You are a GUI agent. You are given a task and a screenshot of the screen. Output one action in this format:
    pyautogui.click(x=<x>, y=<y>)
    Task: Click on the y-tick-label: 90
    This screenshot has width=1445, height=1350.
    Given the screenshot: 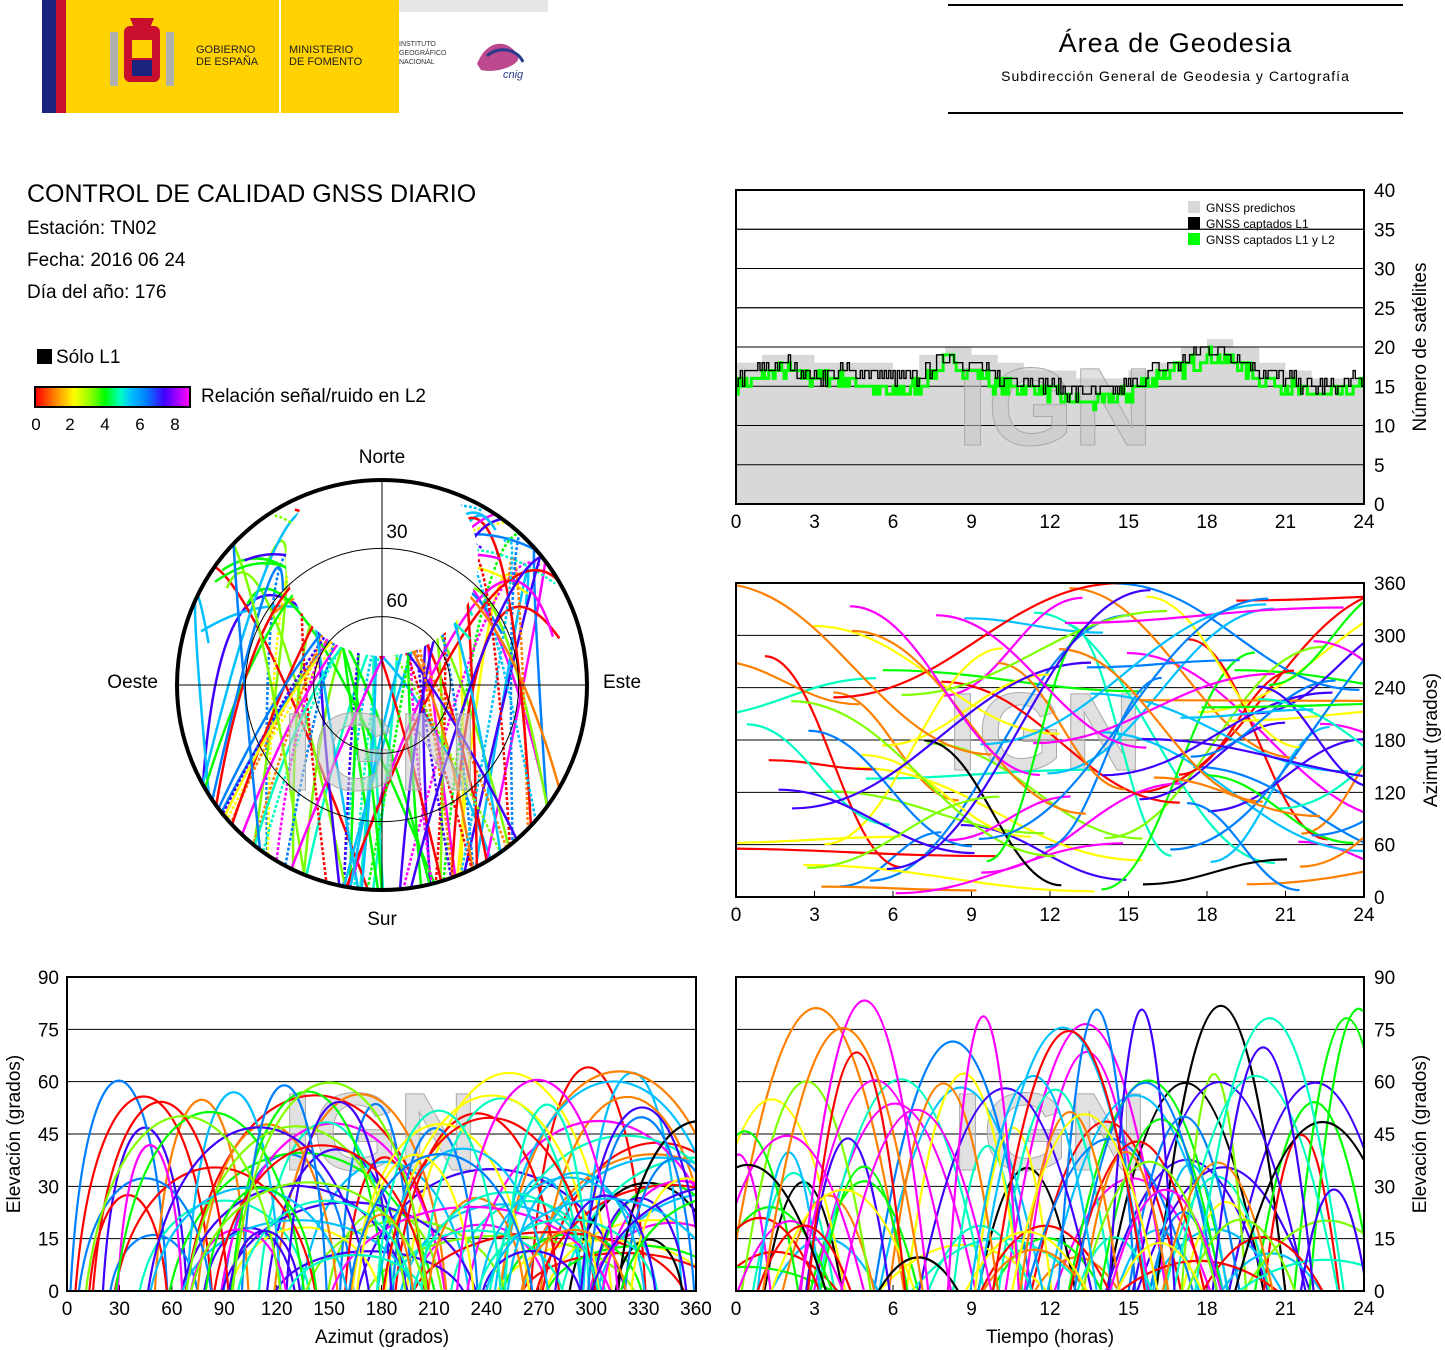 What is the action you would take?
    pyautogui.click(x=48, y=978)
    